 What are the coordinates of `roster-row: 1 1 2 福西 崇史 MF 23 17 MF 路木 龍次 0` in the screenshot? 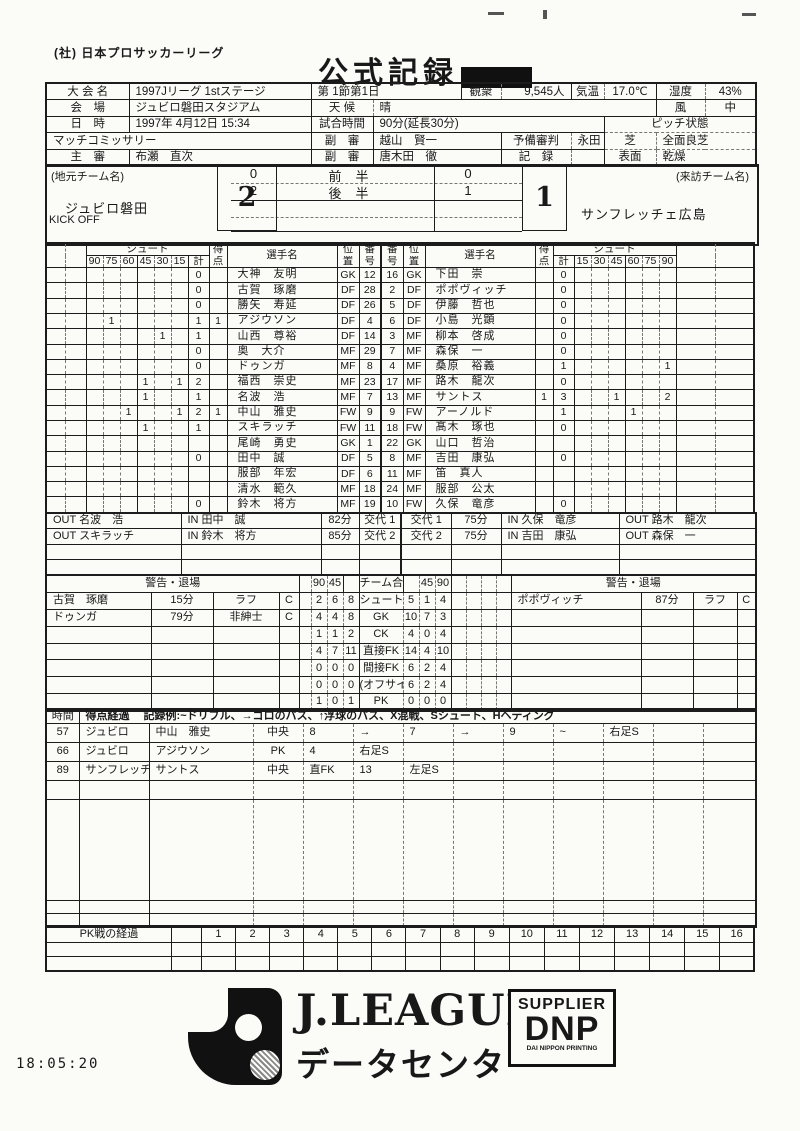 It's located at (400, 382).